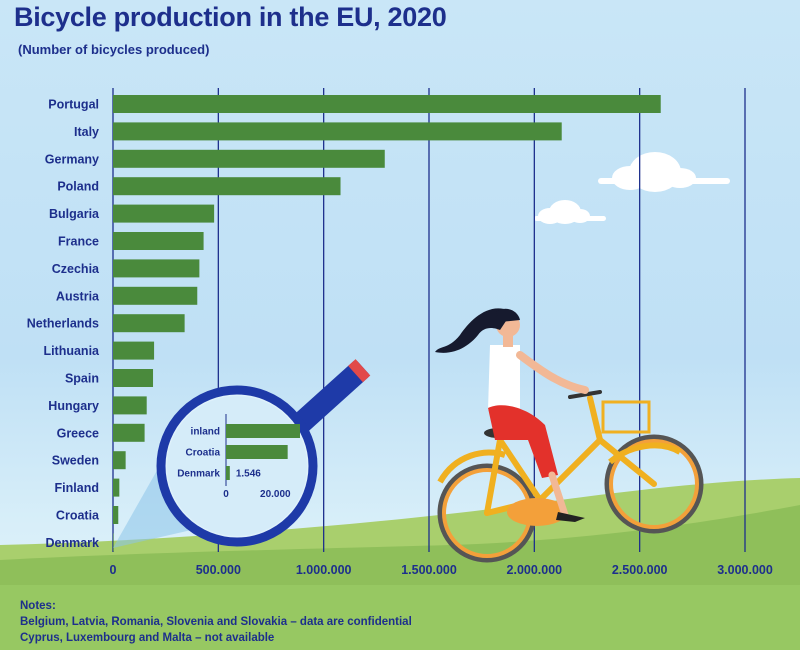  What do you see at coordinates (78, 433) in the screenshot?
I see `category-label-greece: Greece` at bounding box center [78, 433].